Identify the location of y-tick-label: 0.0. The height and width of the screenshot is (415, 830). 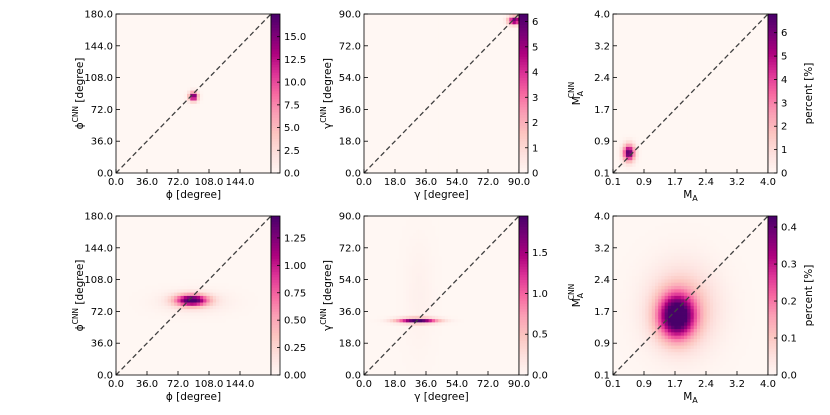
(105, 174).